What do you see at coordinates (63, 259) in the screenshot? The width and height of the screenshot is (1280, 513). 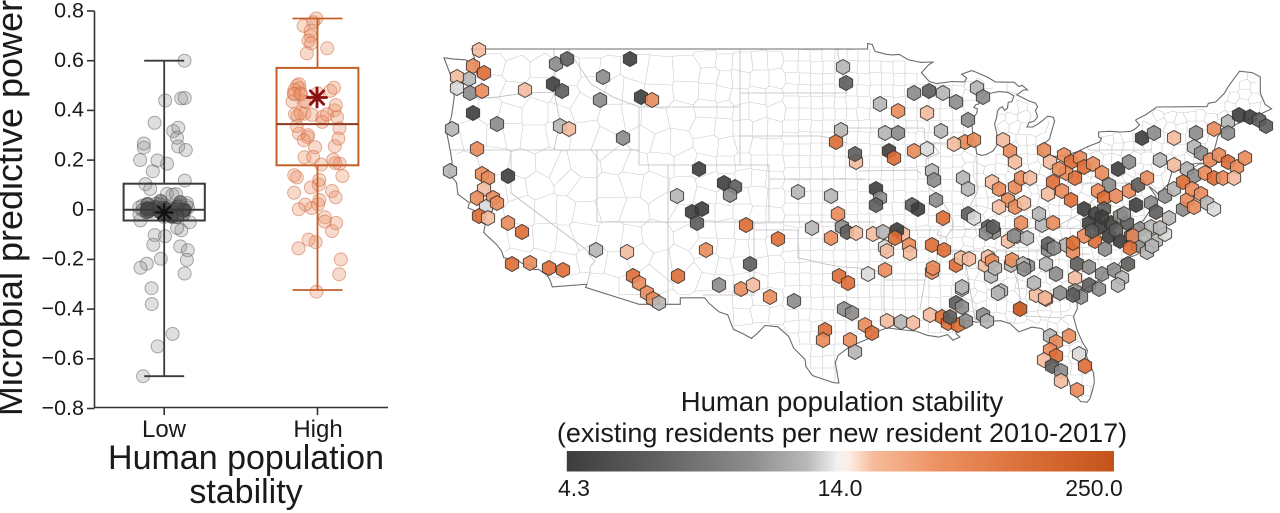 I see `svg-text: −0.2` at bounding box center [63, 259].